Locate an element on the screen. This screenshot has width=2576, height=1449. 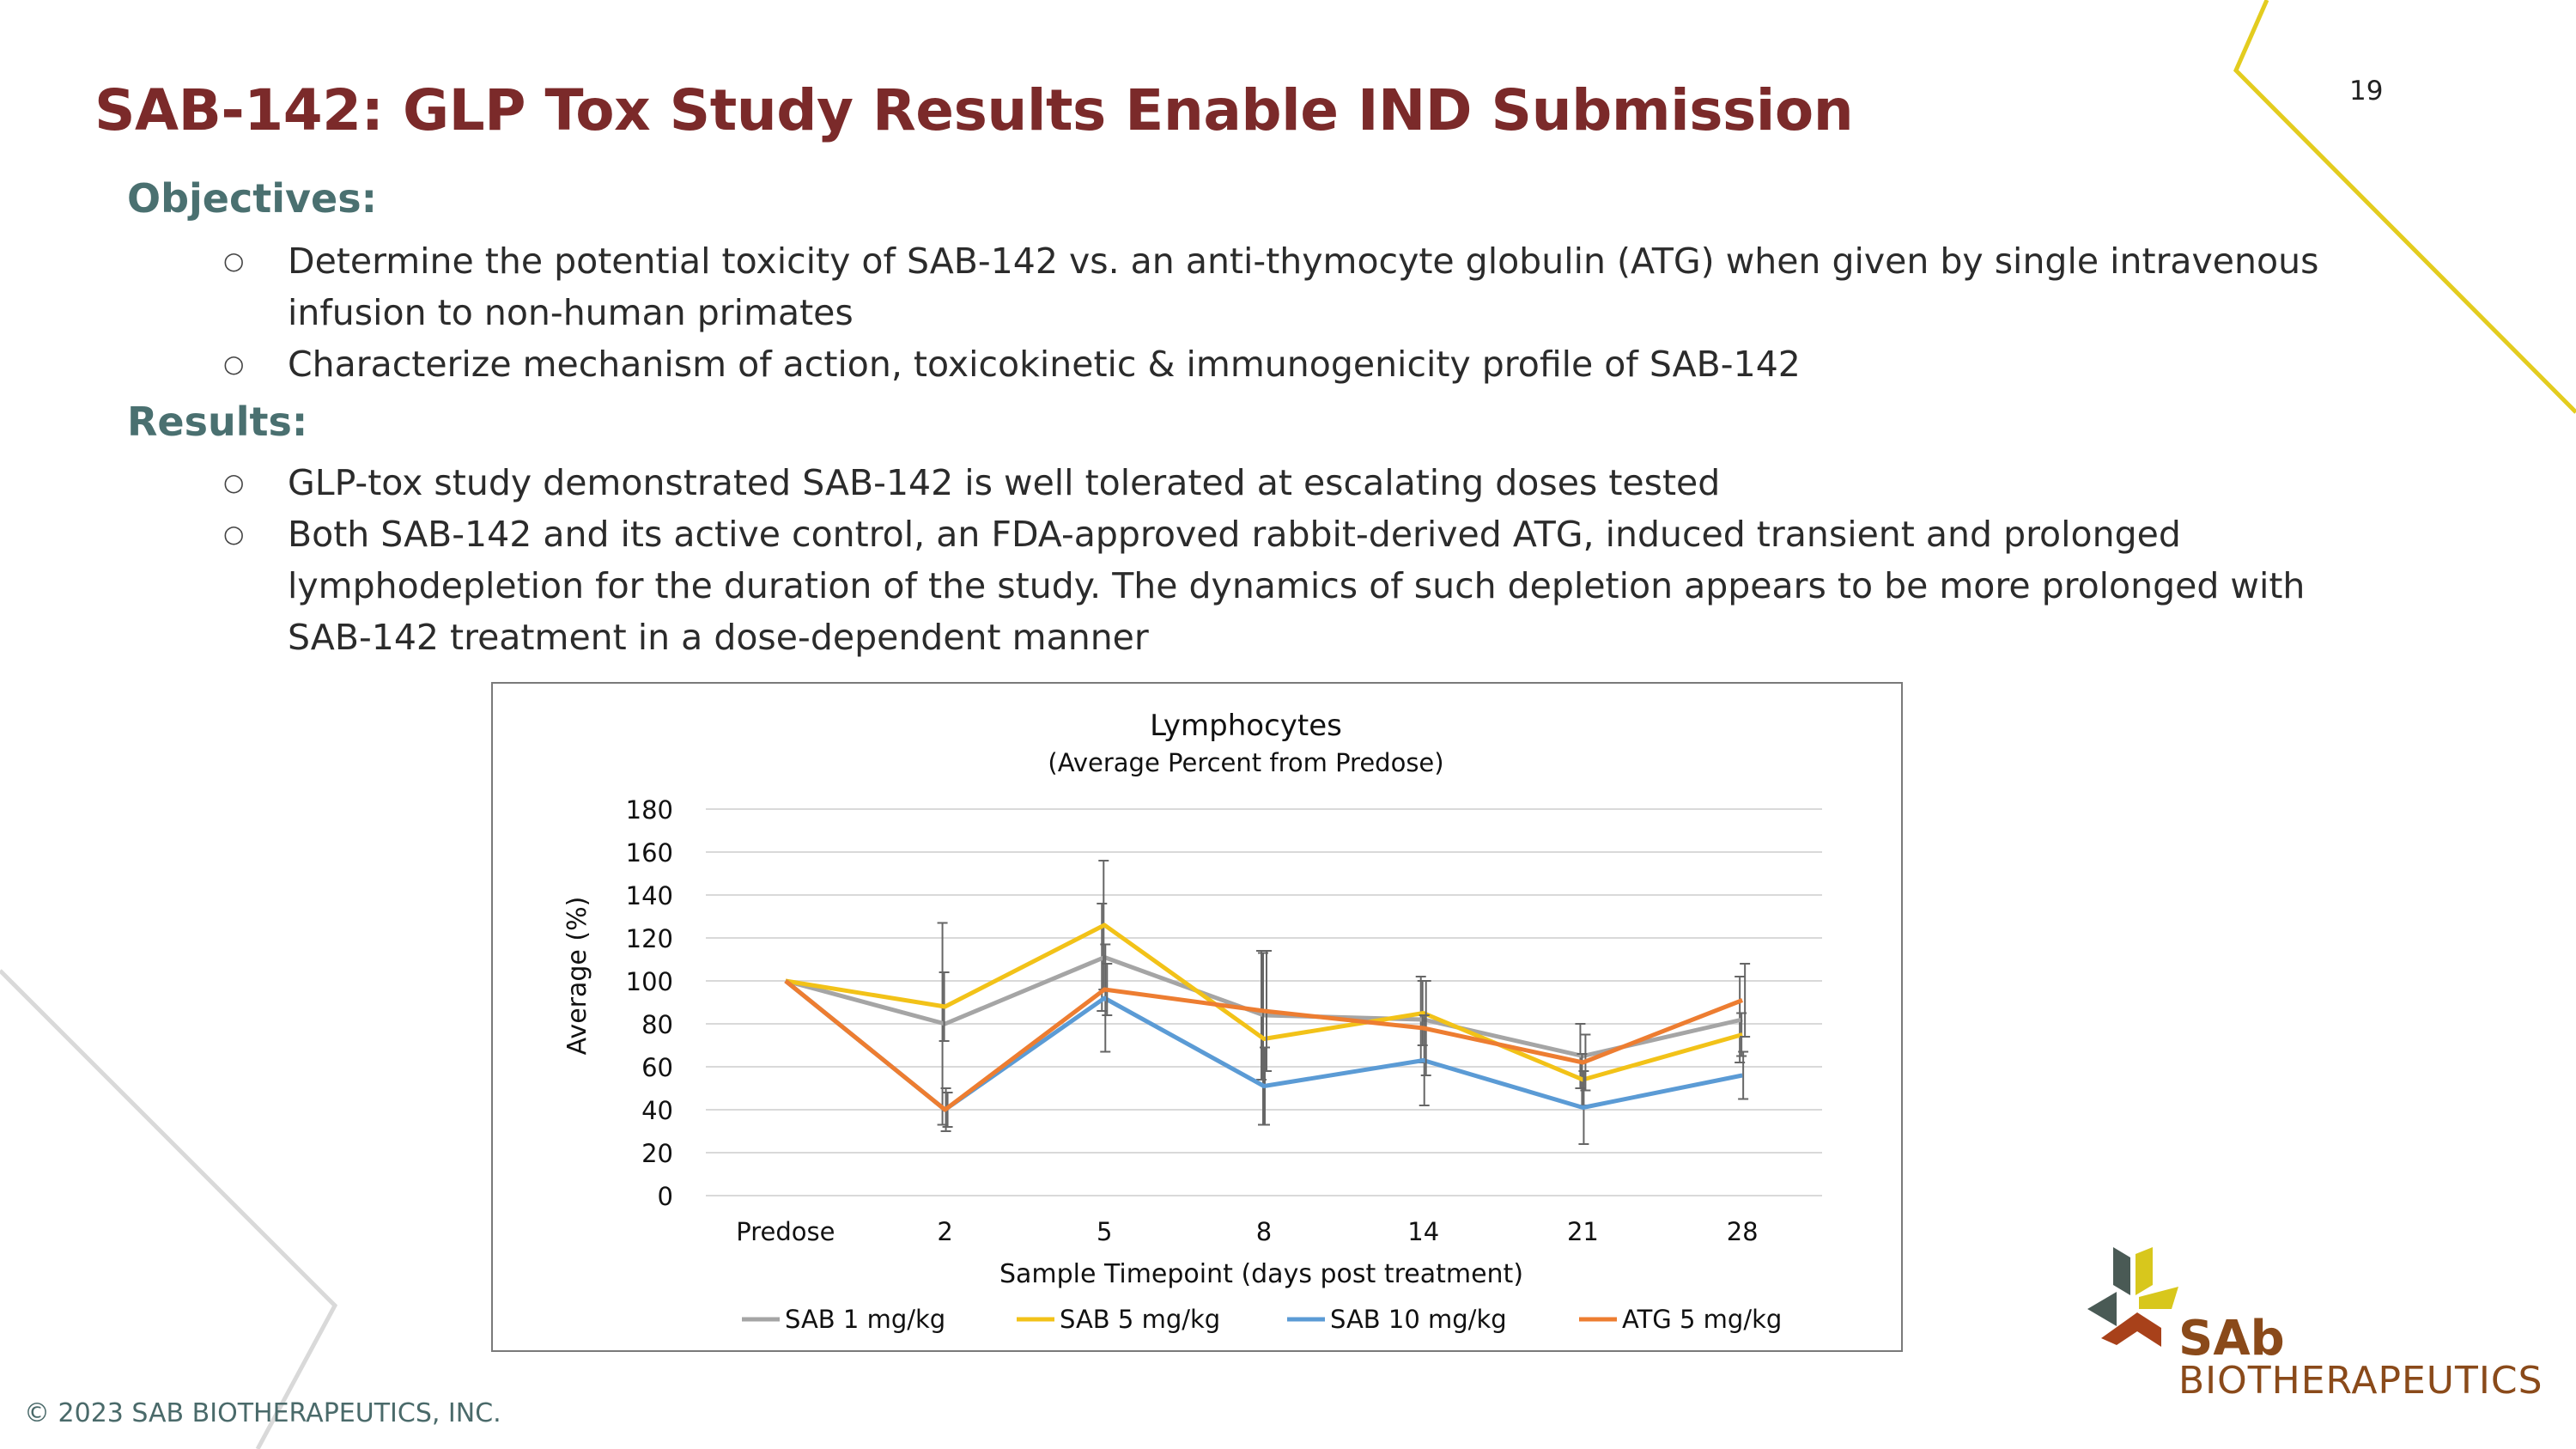
y-tick-label: 40 is located at coordinates (657, 1110).